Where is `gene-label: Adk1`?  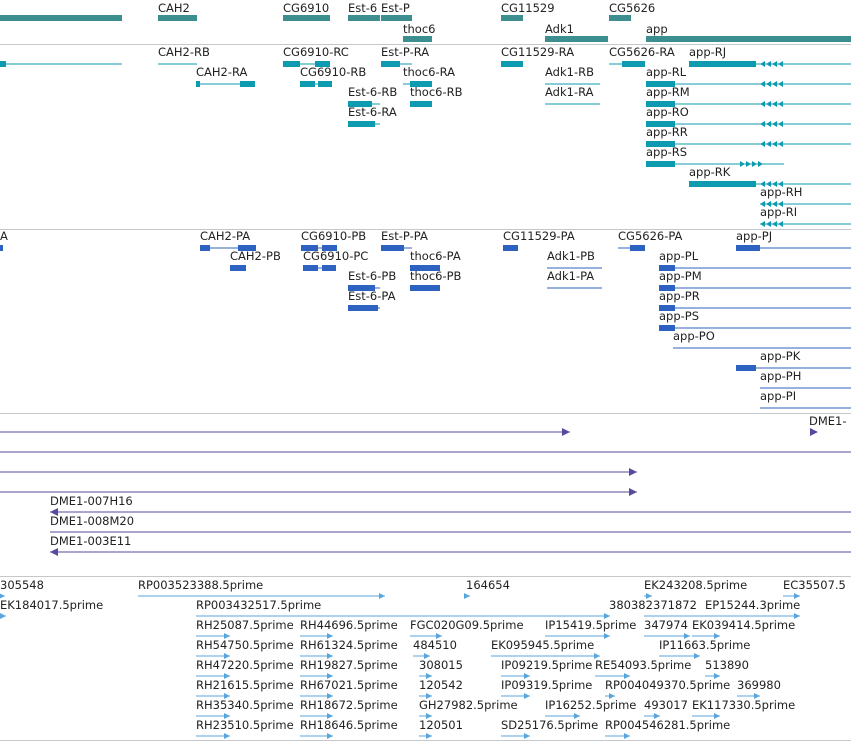 gene-label: Adk1 is located at coordinates (559, 29).